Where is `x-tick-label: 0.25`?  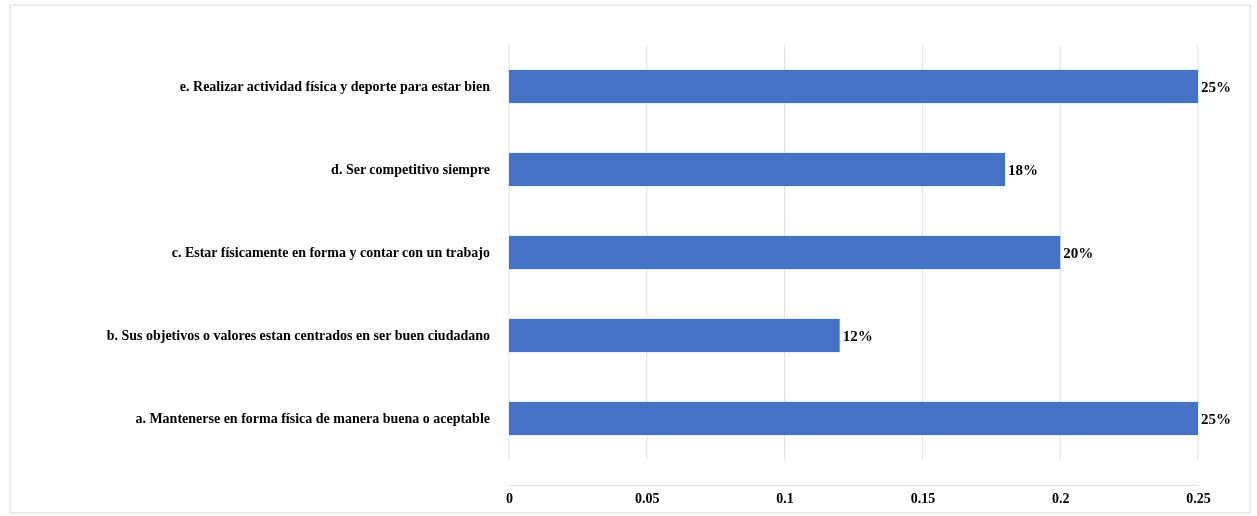
x-tick-label: 0.25 is located at coordinates (1198, 498).